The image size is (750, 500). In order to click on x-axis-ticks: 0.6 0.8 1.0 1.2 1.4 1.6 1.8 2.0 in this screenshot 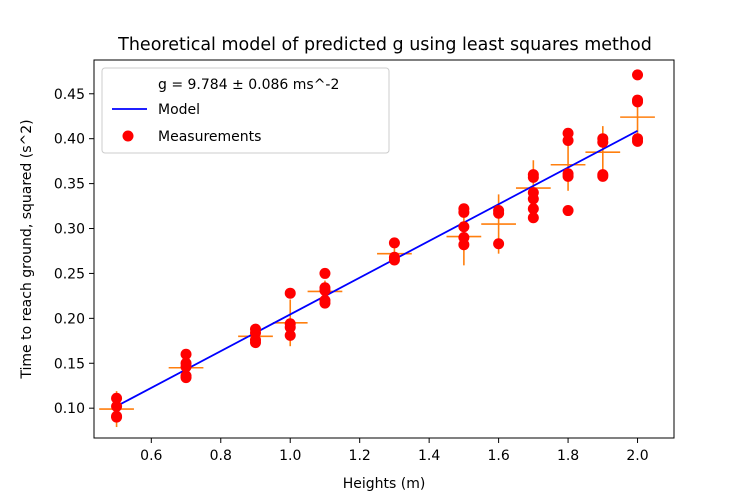, I will do `click(394, 451)`.